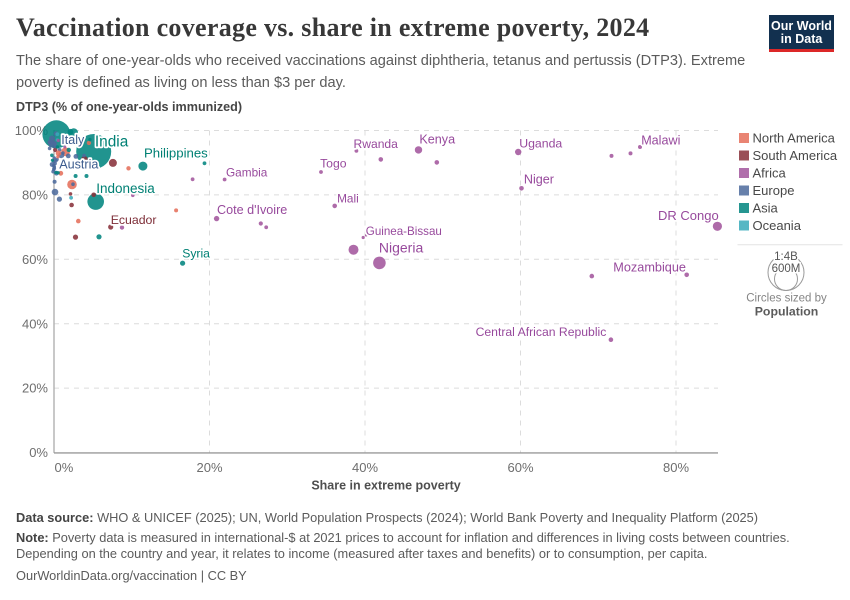 Image resolution: width=850 pixels, height=600 pixels. What do you see at coordinates (541, 332) in the screenshot?
I see `svg-text: Central African Republic` at bounding box center [541, 332].